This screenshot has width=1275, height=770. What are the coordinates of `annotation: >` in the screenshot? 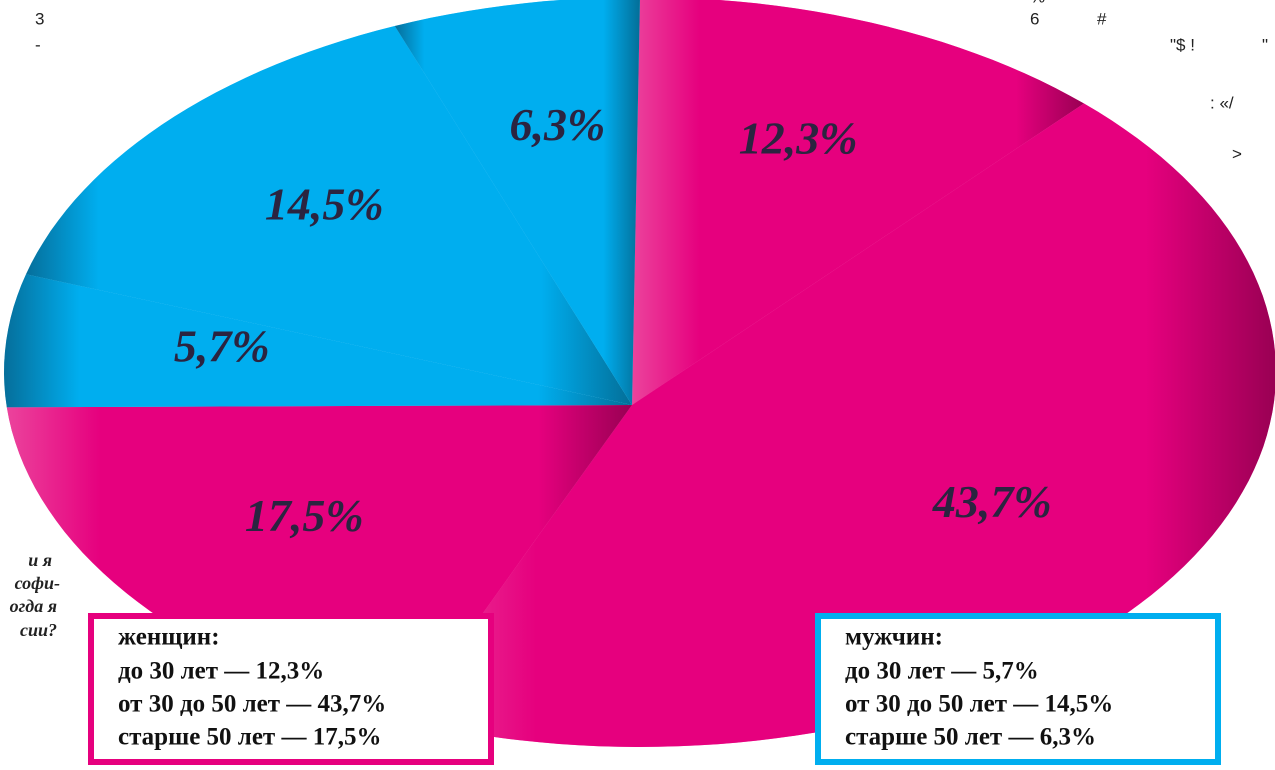 It's located at (1237, 153).